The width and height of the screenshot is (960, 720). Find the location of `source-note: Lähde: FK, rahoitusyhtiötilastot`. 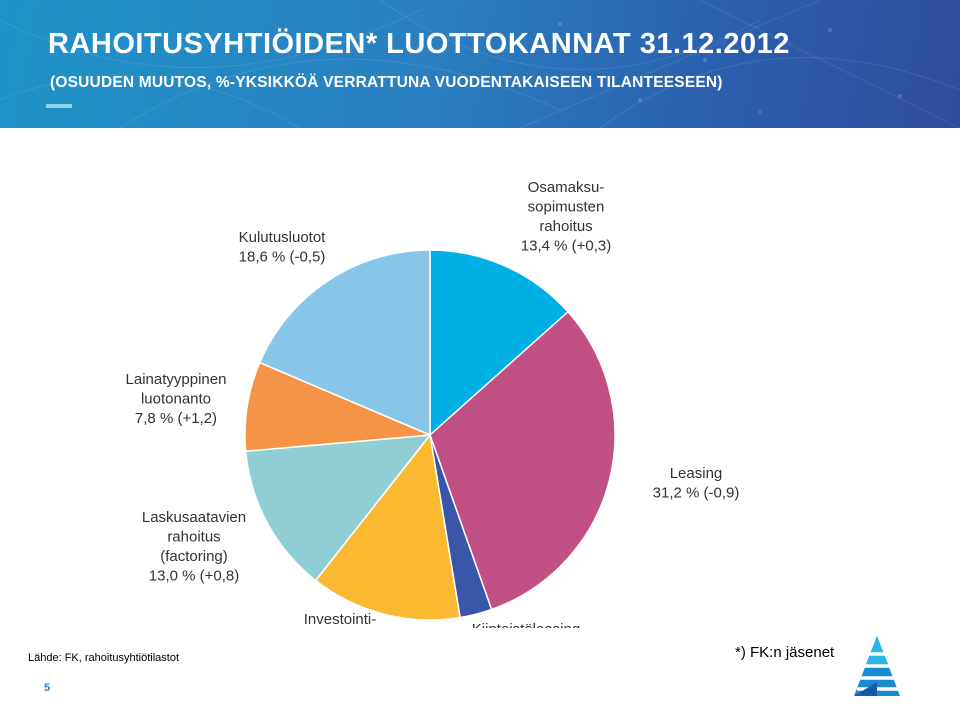

source-note: Lähde: FK, rahoitusyhtiötilastot is located at coordinates (104, 658).